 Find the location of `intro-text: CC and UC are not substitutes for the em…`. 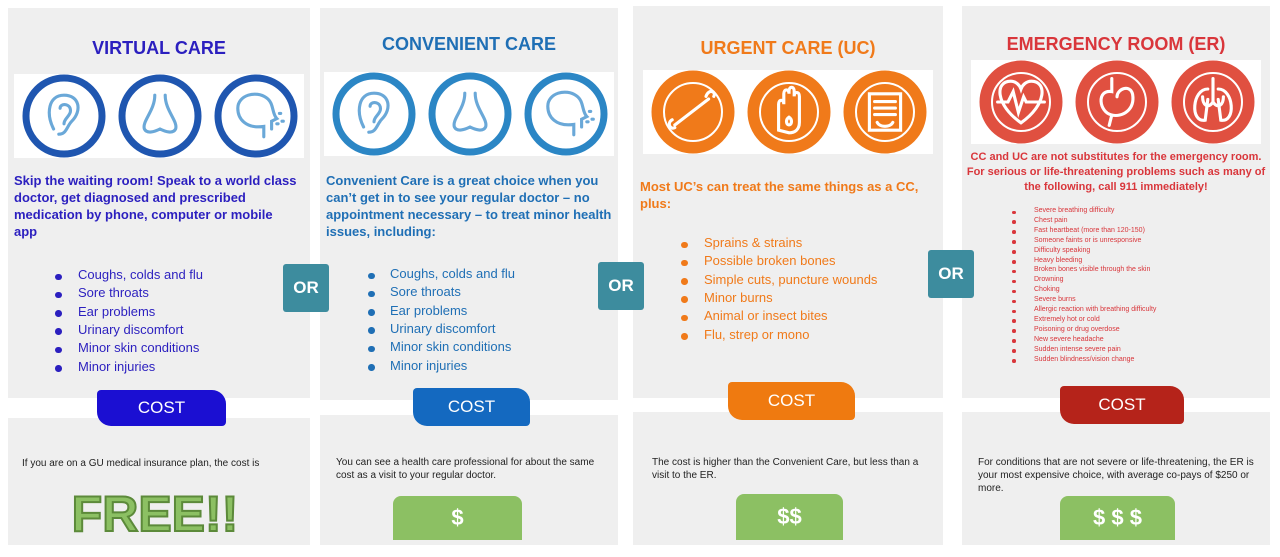

intro-text: CC and UC are not substitutes for the em… is located at coordinates (1116, 172).